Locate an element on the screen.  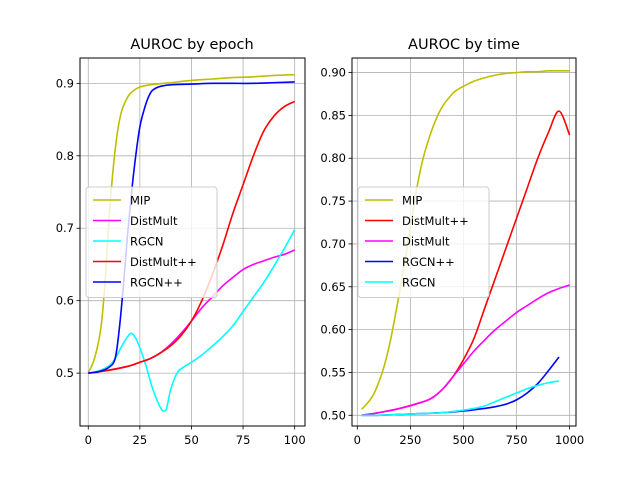
y-tick-label: 0.90 is located at coordinates (333, 73).